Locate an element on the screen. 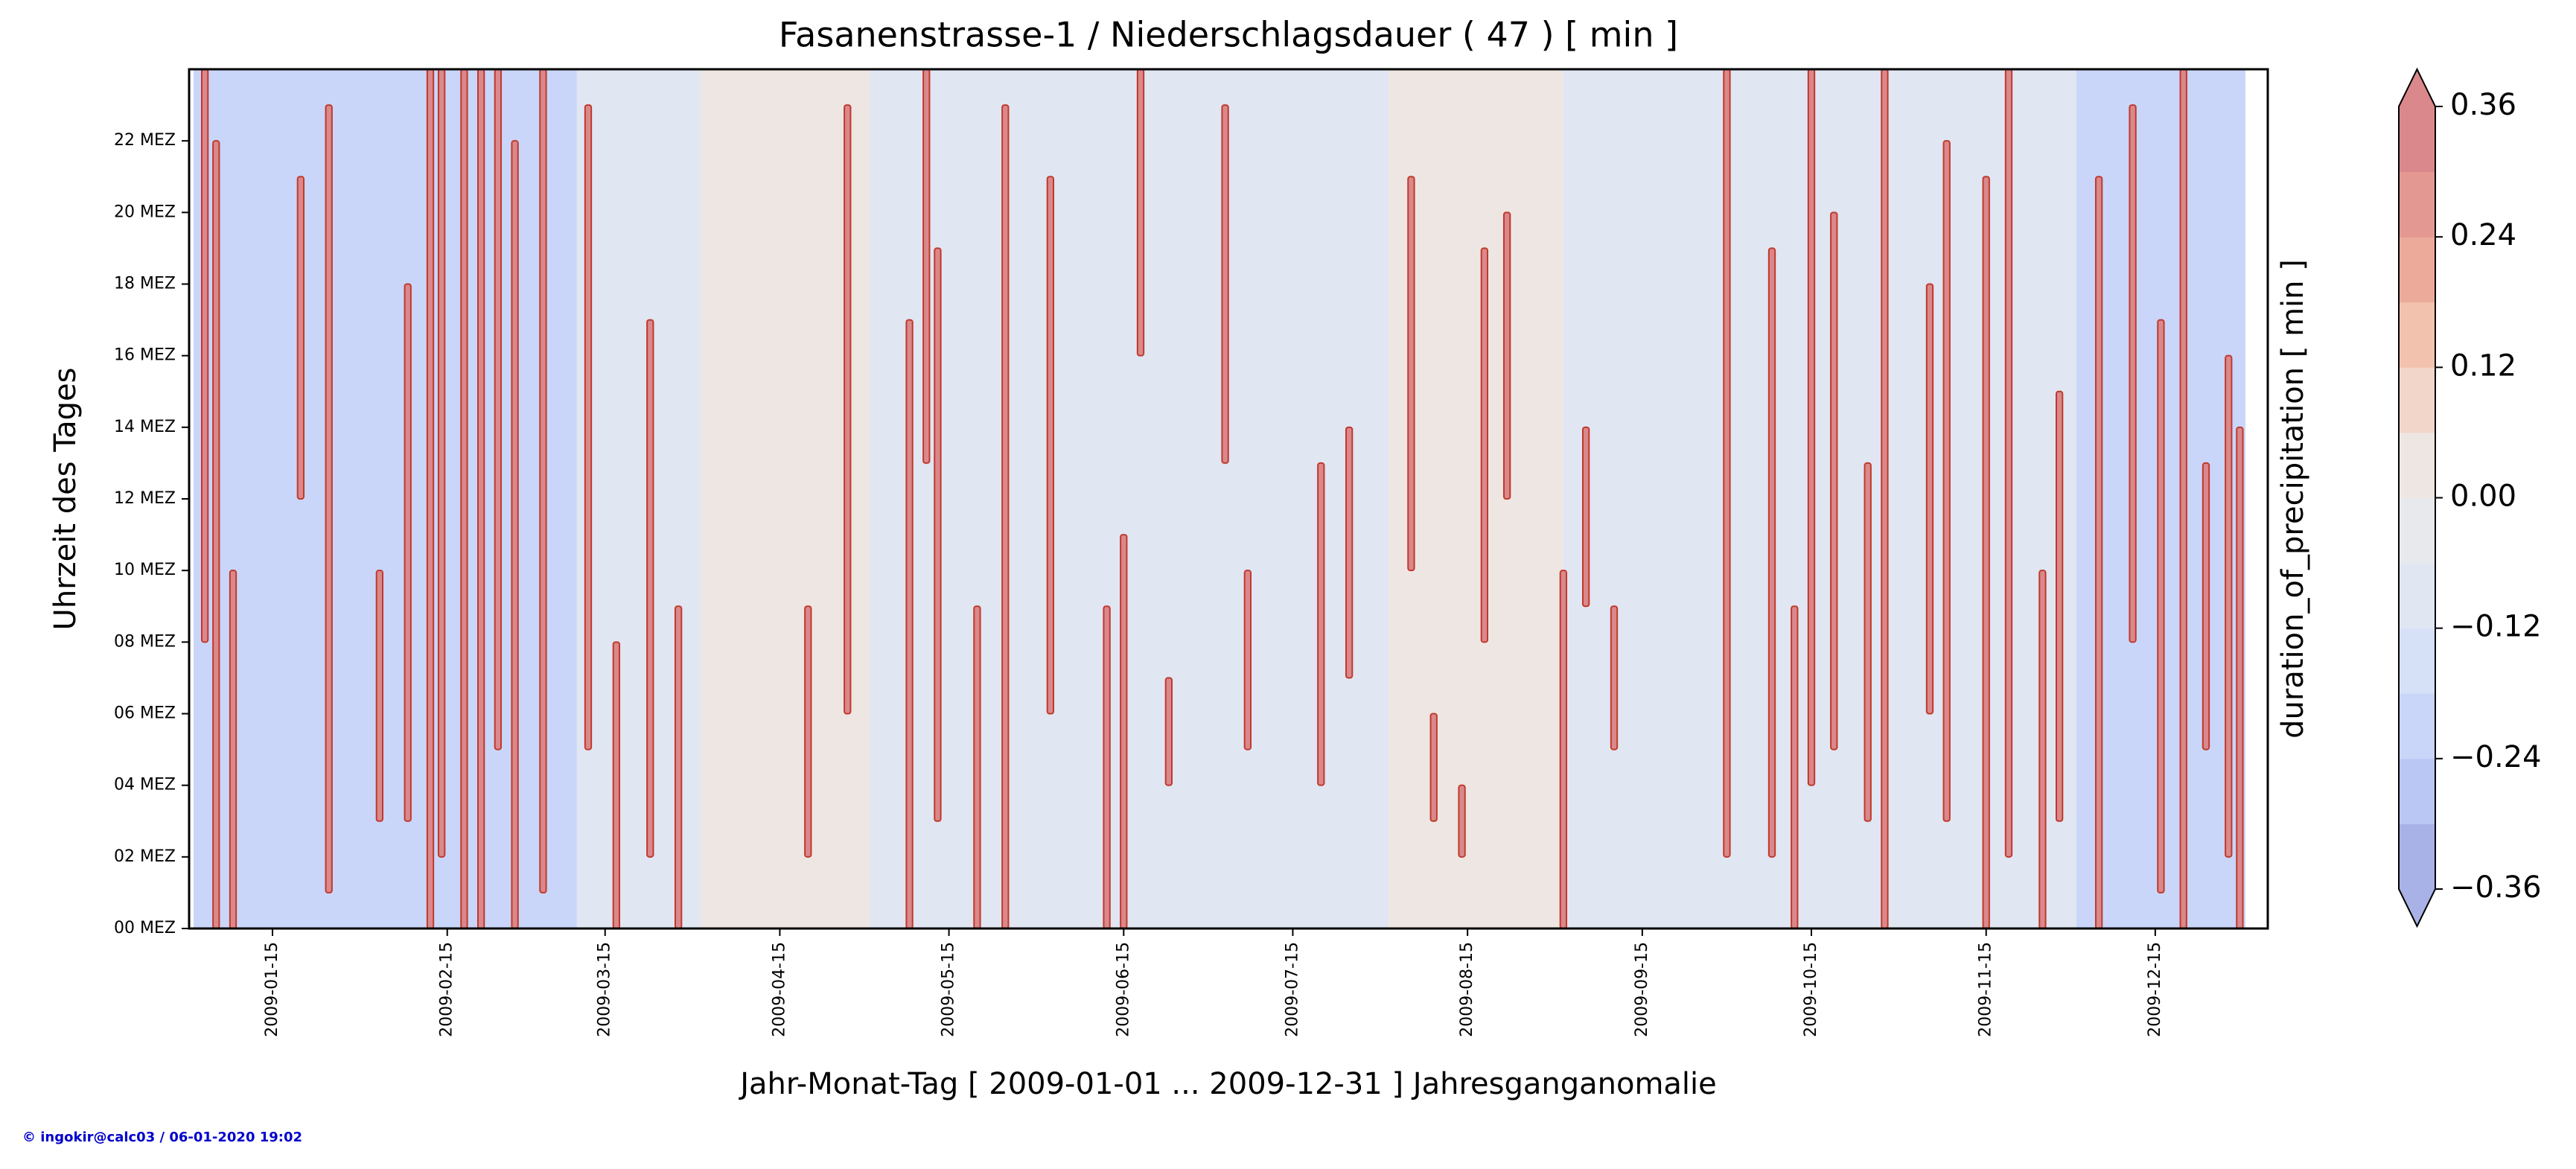 The width and height of the screenshot is (2576, 1169). y-tick-label: 04 MEZ is located at coordinates (145, 785).